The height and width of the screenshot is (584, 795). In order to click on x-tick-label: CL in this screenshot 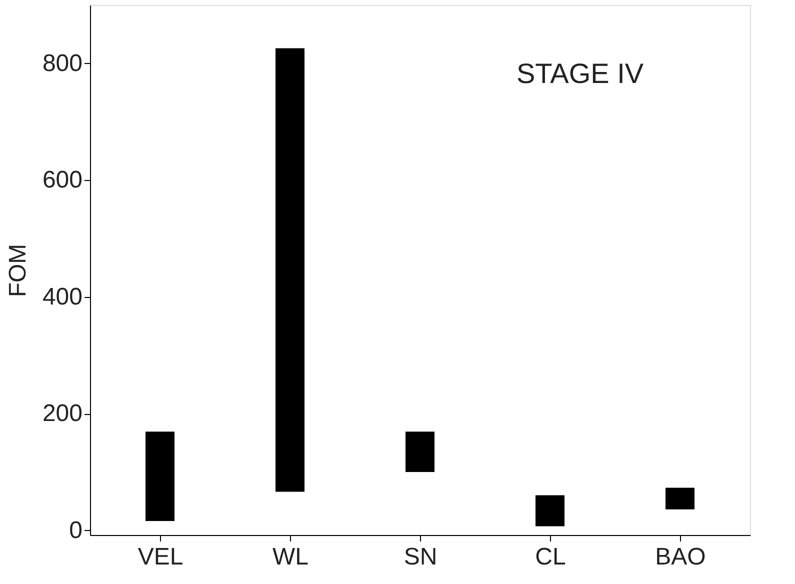, I will do `click(550, 557)`.